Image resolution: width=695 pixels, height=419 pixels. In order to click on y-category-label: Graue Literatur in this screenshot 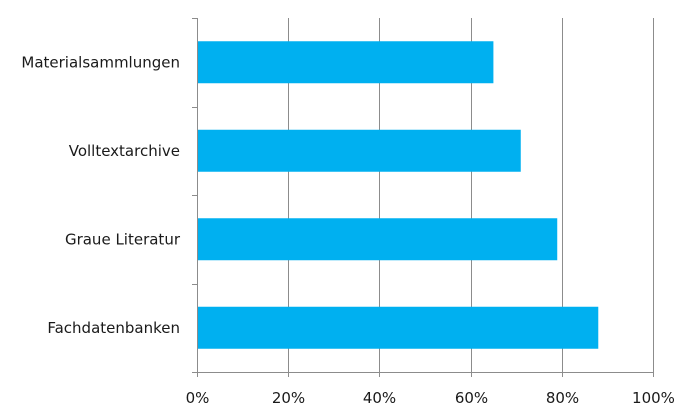, I will do `click(123, 239)`.